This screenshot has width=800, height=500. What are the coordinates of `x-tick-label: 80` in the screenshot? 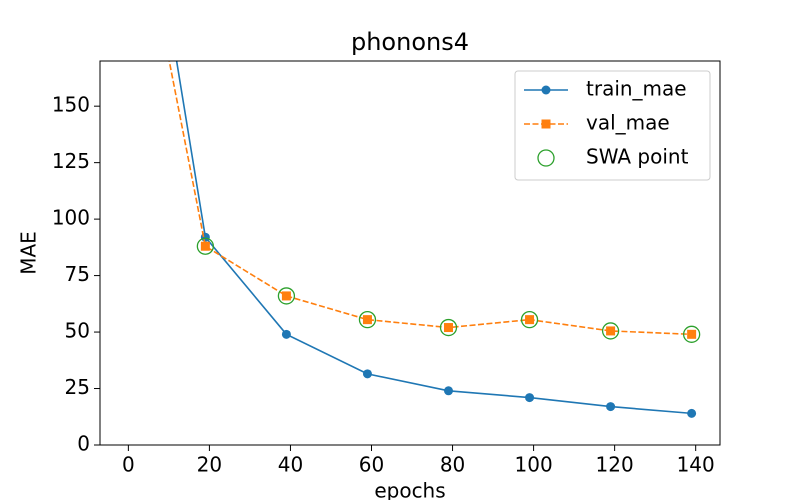 It's located at (452, 465).